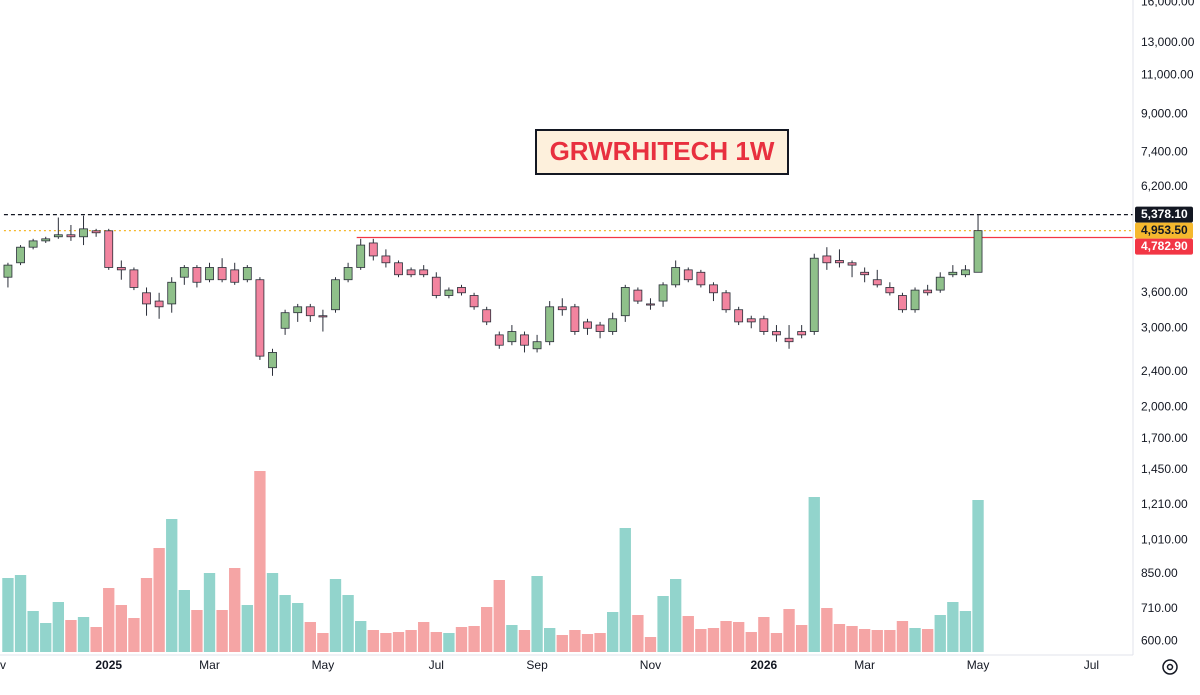  What do you see at coordinates (537, 665) in the screenshot?
I see `x-tick-label: Sep` at bounding box center [537, 665].